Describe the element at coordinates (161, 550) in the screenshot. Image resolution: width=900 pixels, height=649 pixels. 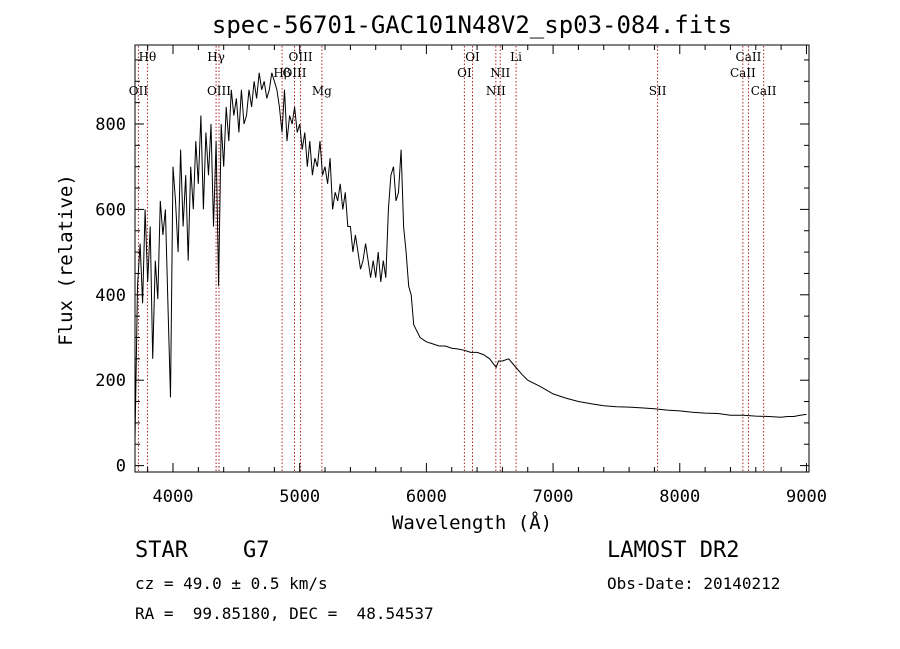
I see `object-class: STAR` at that location.